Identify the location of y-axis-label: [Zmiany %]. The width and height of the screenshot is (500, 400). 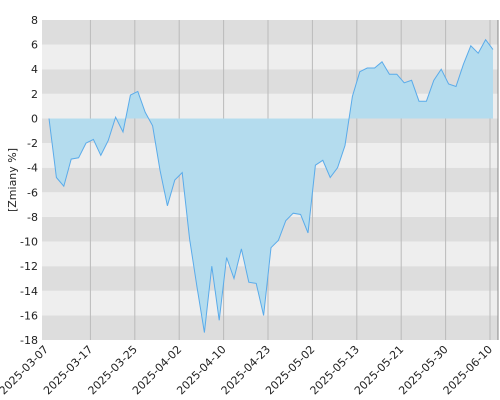
(12, 180).